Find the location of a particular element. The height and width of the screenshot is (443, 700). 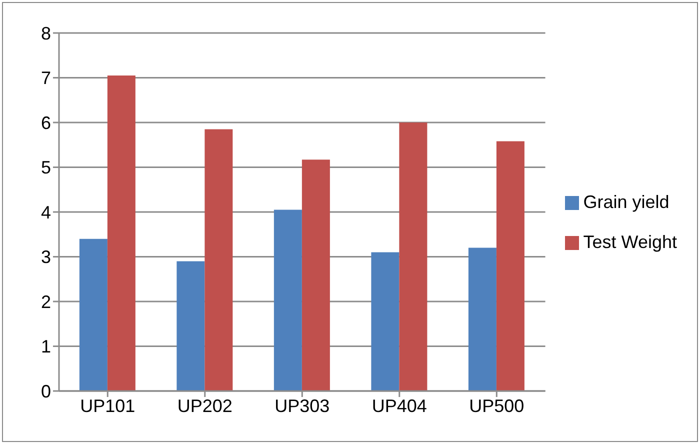

y-tick-label: 5 is located at coordinates (45, 168).